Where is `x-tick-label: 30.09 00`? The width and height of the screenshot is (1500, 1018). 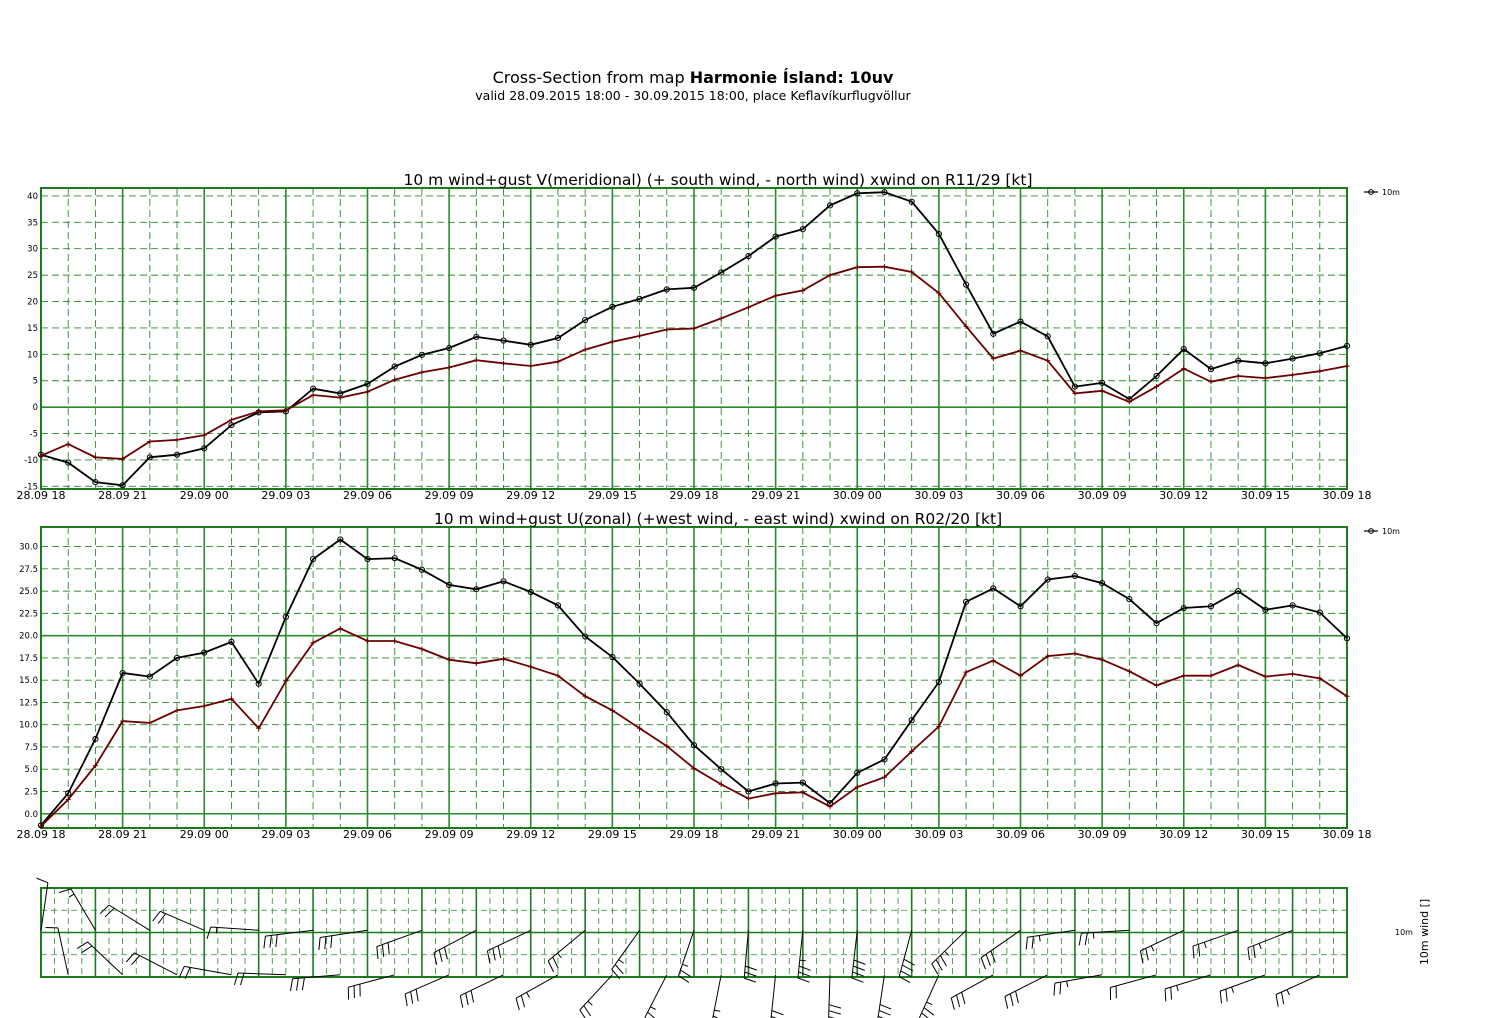 x-tick-label: 30.09 00 is located at coordinates (857, 495).